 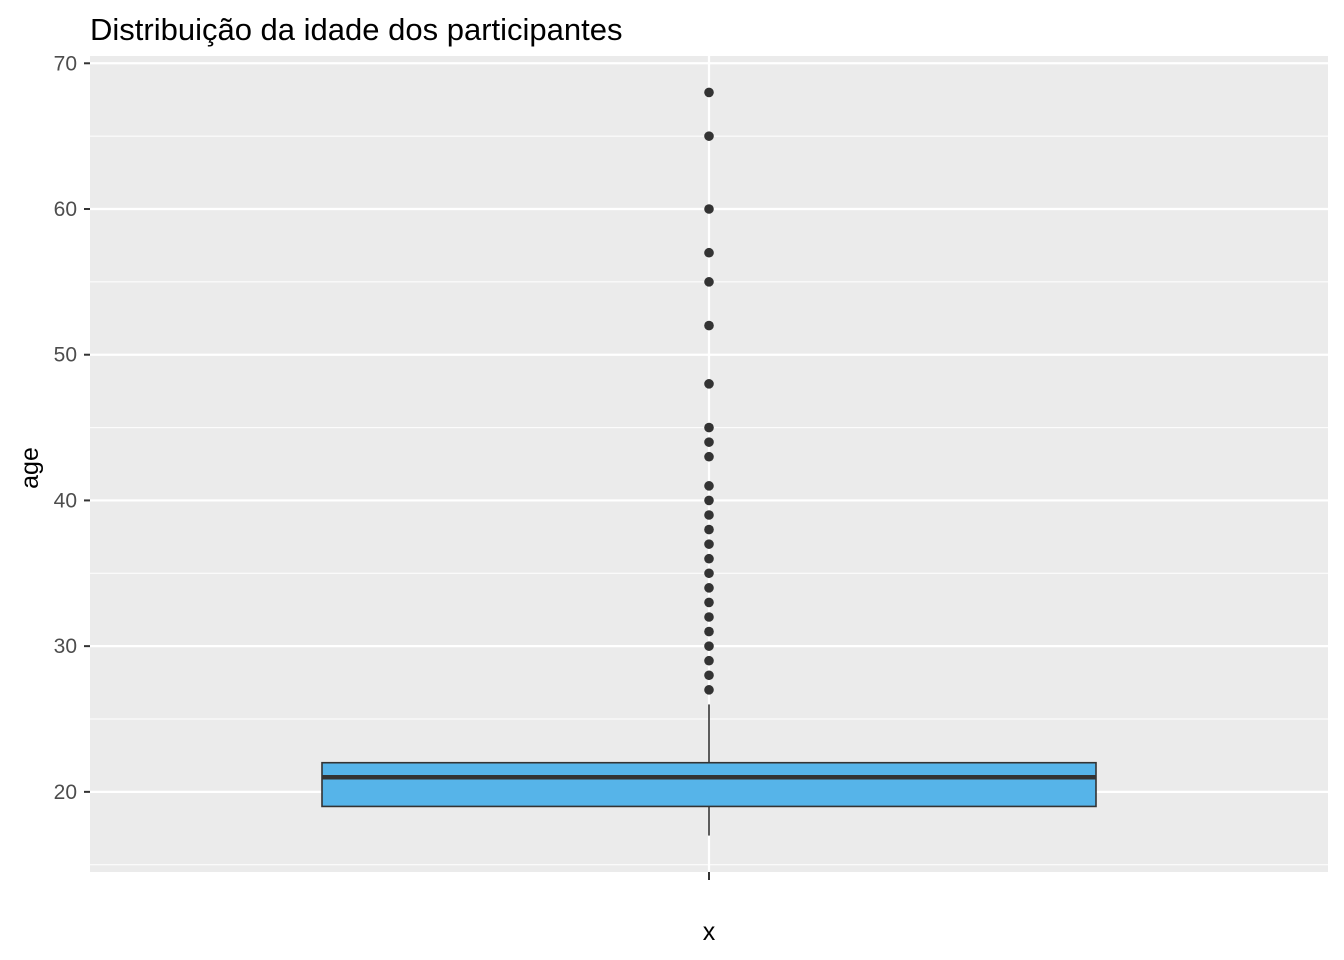 I want to click on y-tick-label: 50, so click(x=65, y=355).